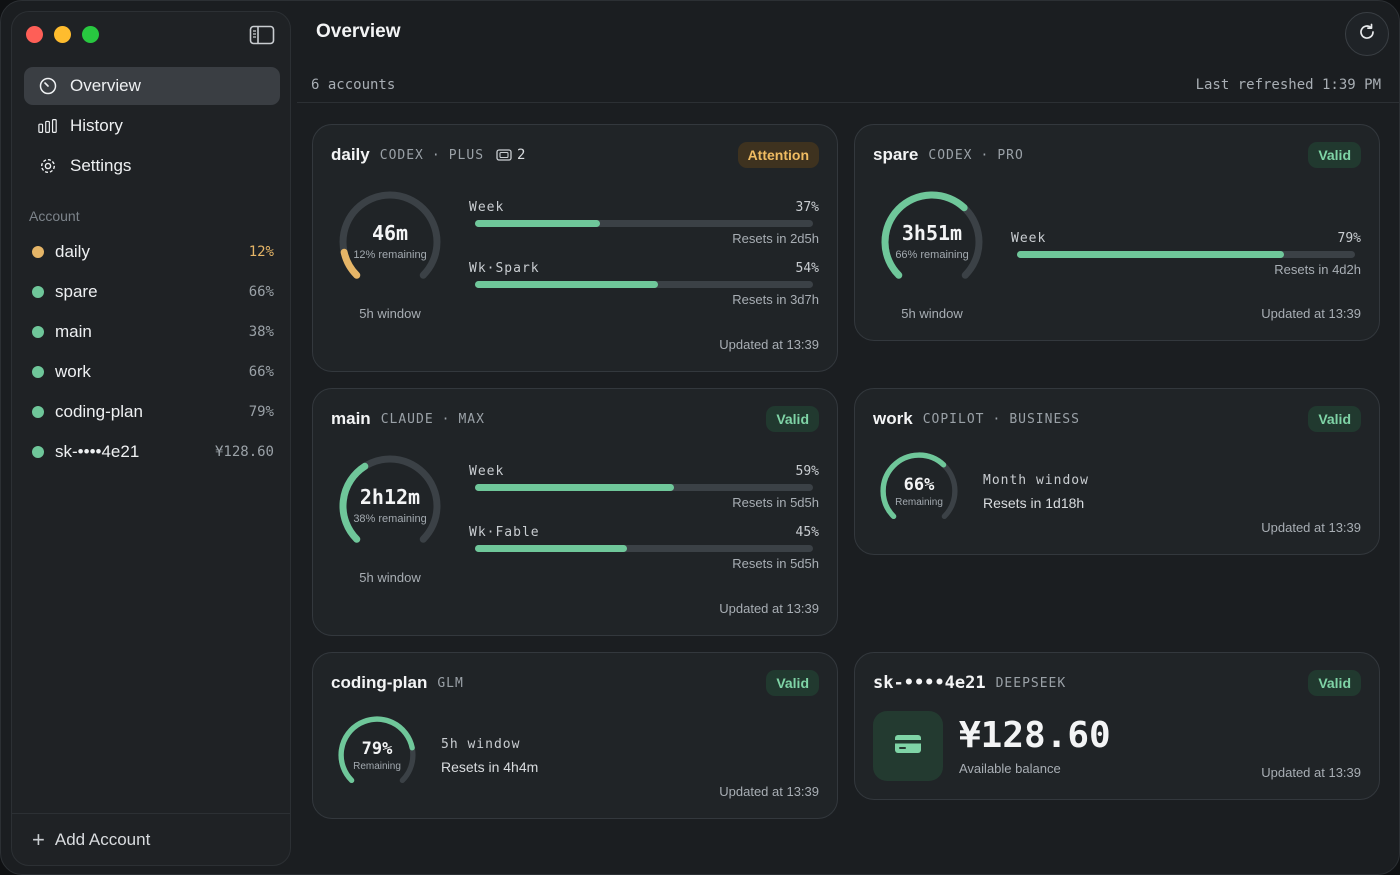 Image resolution: width=1400 pixels, height=875 pixels. I want to click on bar-percent: 79%, so click(1349, 238).